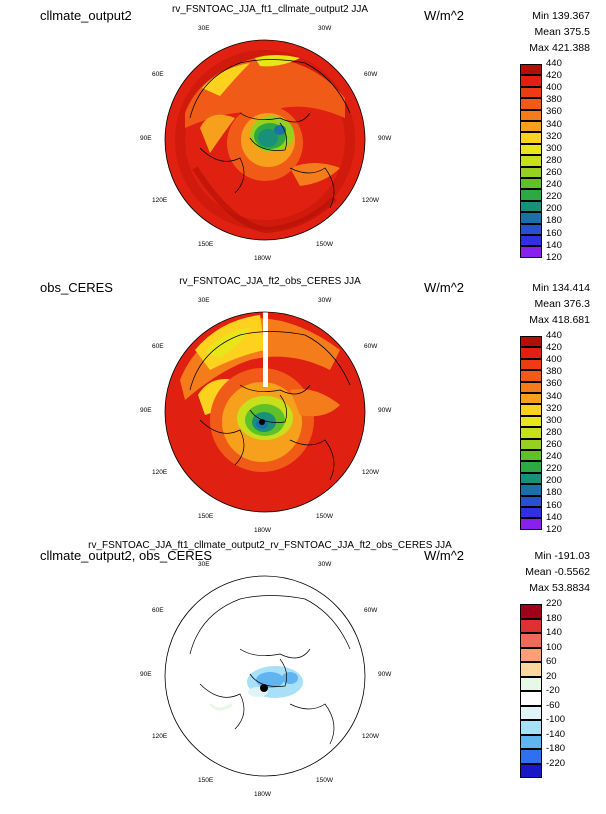 The width and height of the screenshot is (606, 814). What do you see at coordinates (556, 748) in the screenshot?
I see `colorbar-label: -180` at bounding box center [556, 748].